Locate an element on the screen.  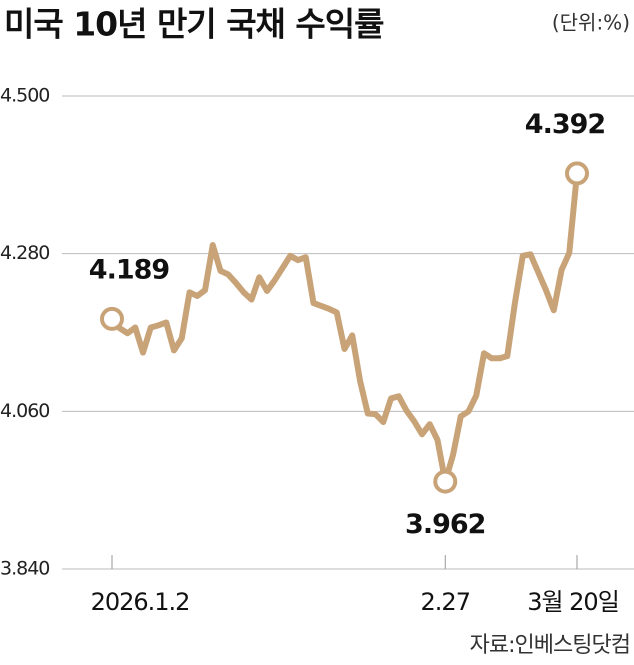
x-tick-label: 2026.1.2 is located at coordinates (140, 602).